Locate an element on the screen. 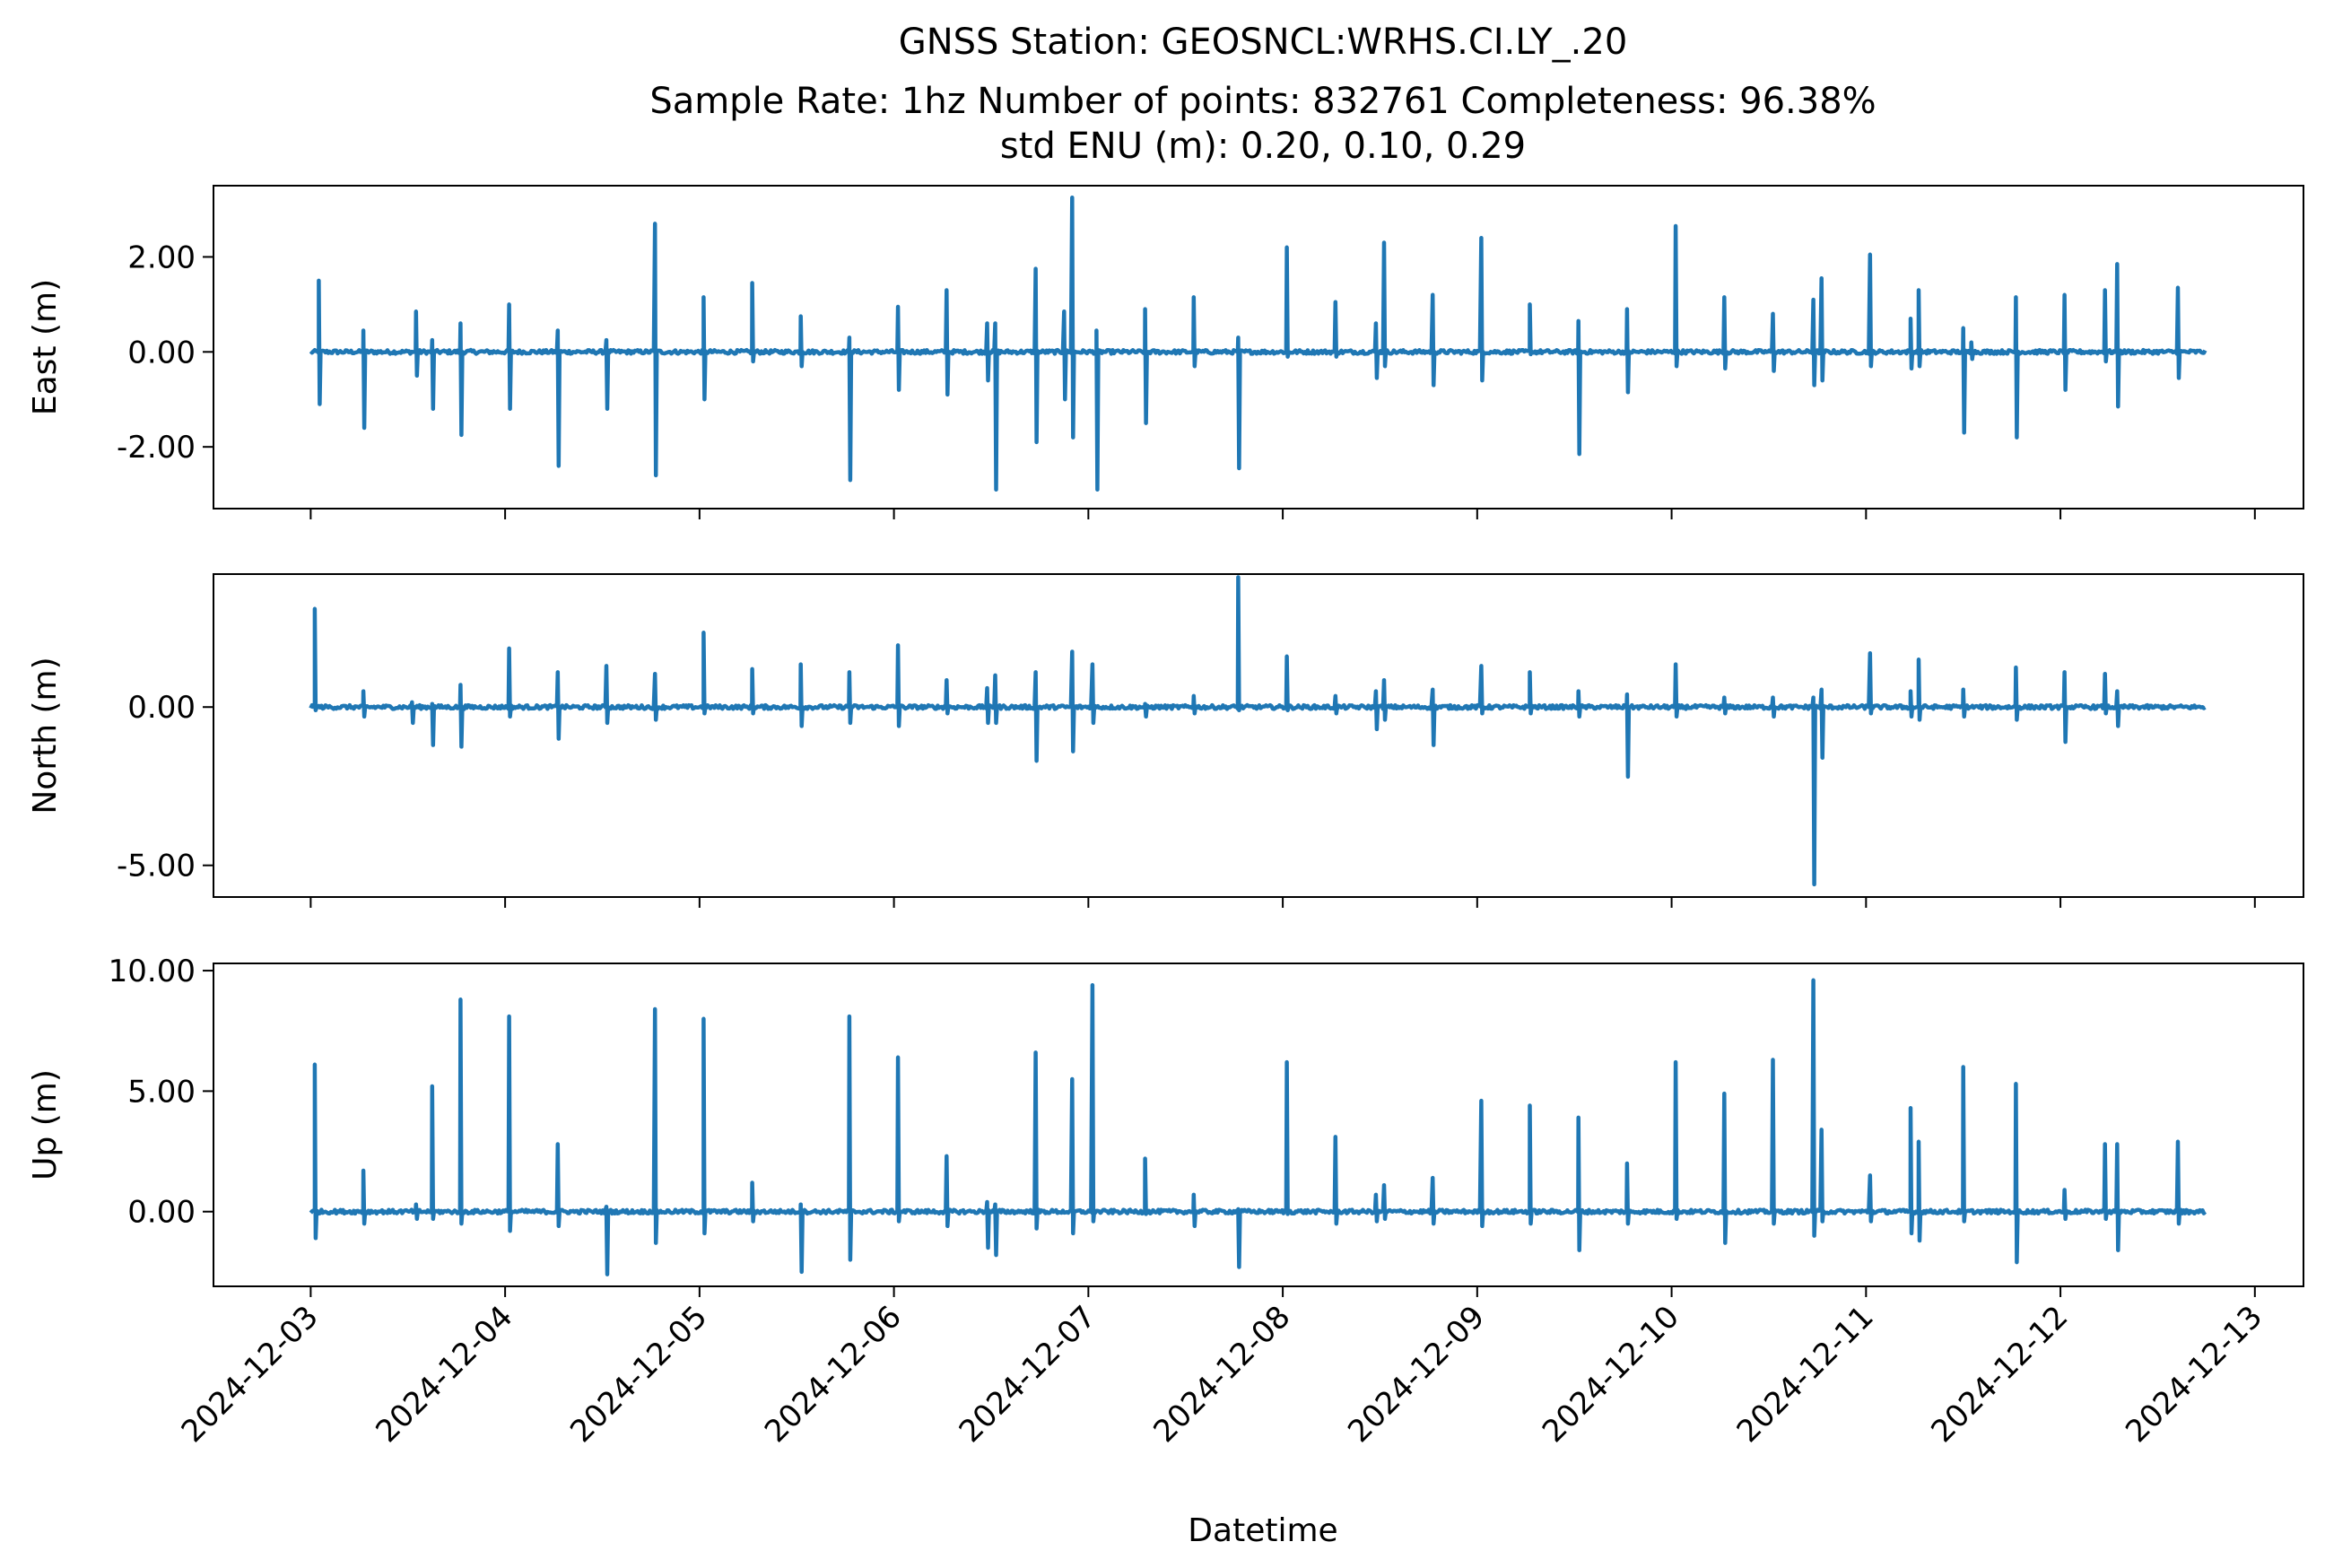  y-tick-label: 5.00 is located at coordinates (161, 1092).